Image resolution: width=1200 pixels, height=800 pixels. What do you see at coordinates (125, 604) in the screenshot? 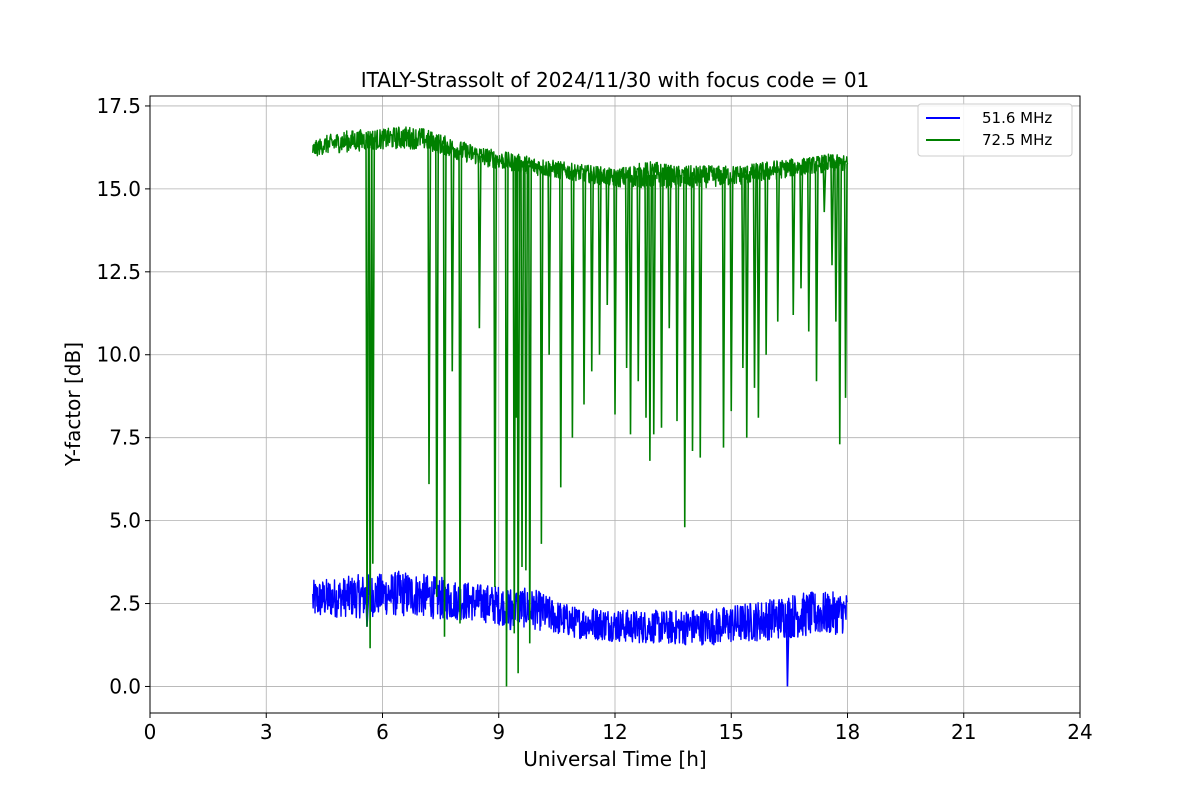
I see `y-tick-label: 2.5` at bounding box center [125, 604].